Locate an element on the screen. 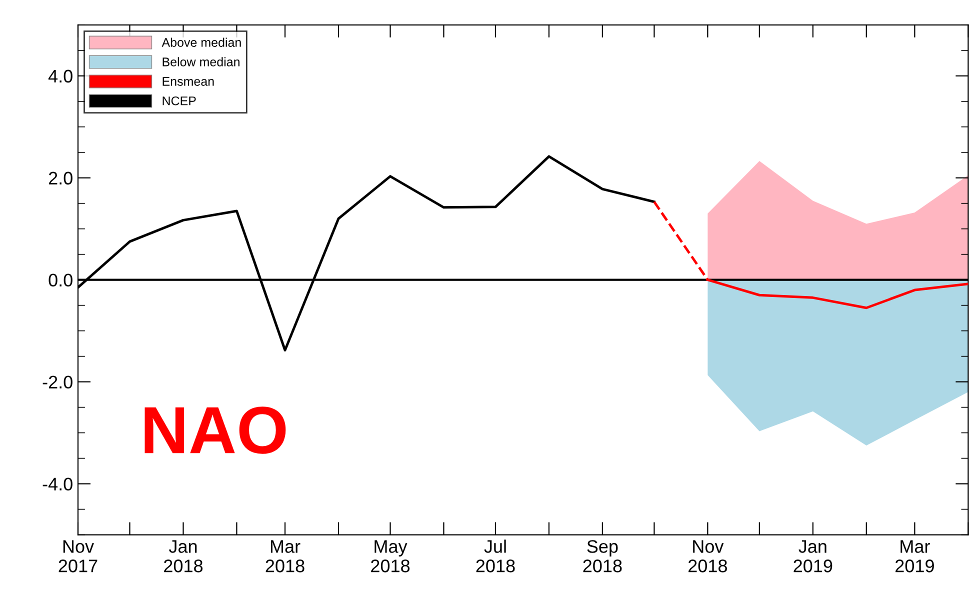 The width and height of the screenshot is (975, 607). legend-label: NCEP is located at coordinates (179, 101).